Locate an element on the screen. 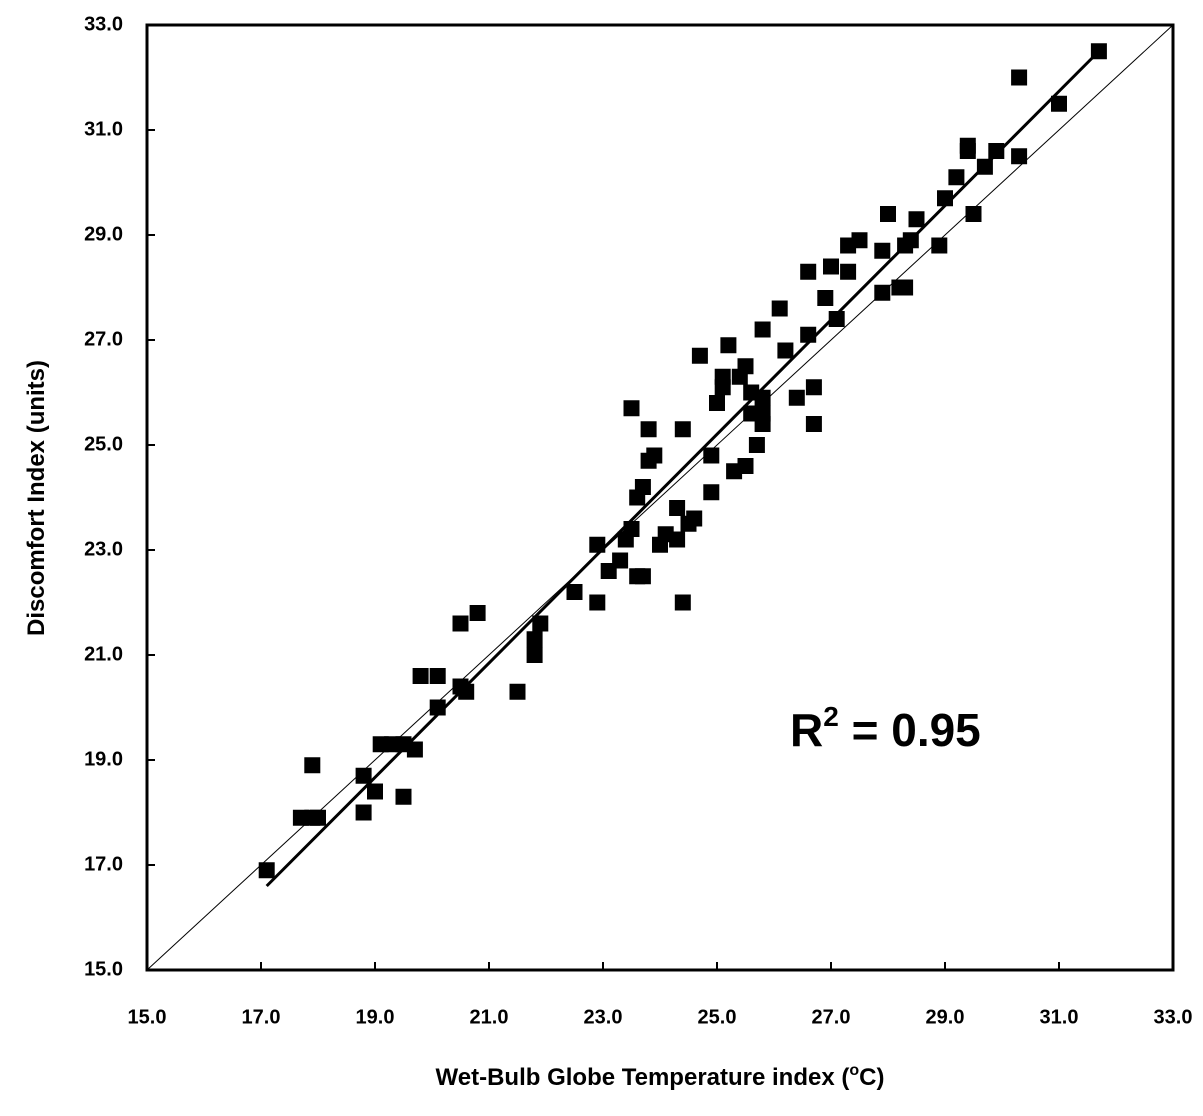  y-tick-label: 15.0 is located at coordinates (103, 969).